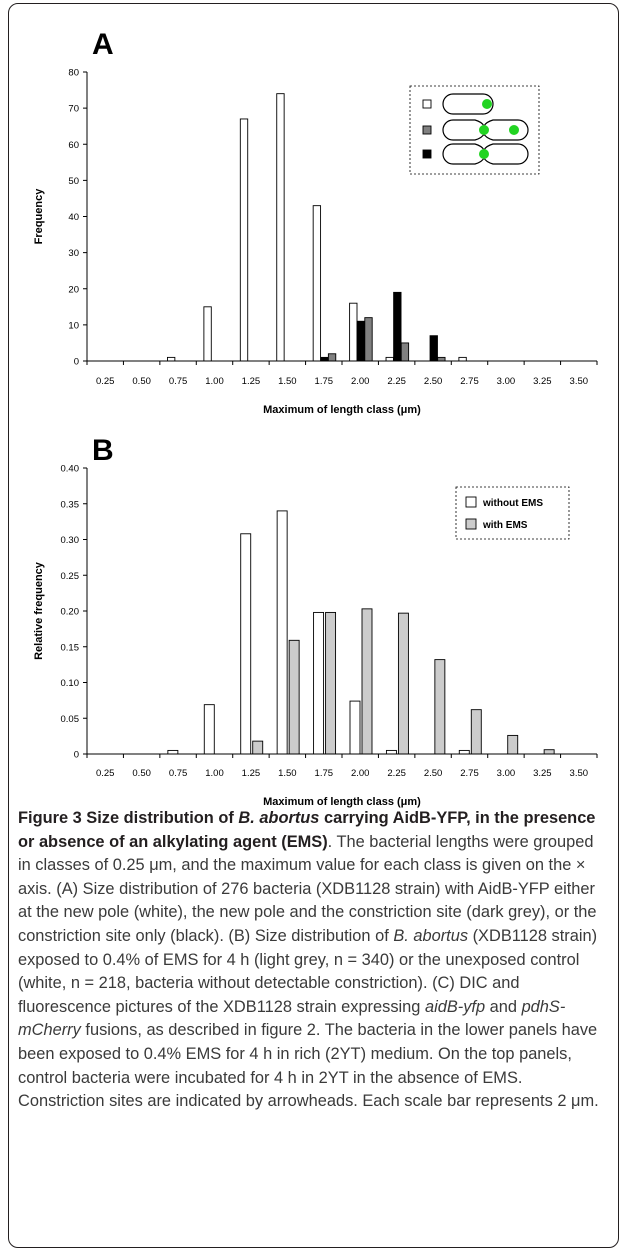  I want to click on x-tick-label: 0.50, so click(141, 381).